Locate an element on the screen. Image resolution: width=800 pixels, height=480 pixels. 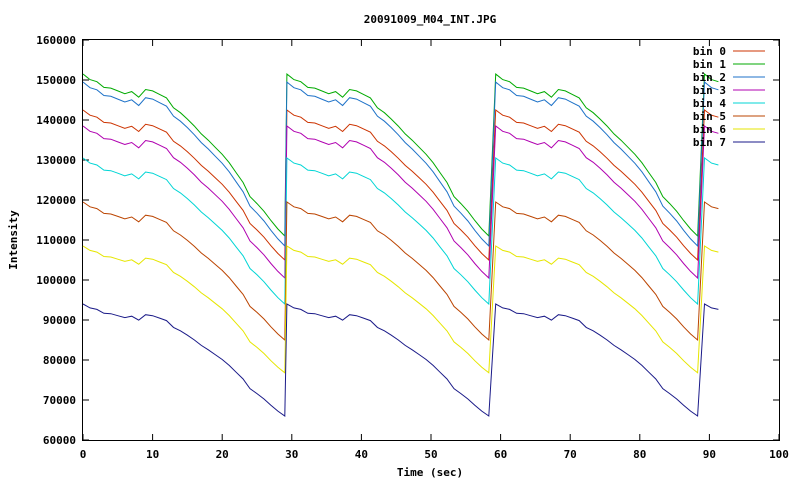
x-tick-label: 10 is located at coordinates (152, 454).